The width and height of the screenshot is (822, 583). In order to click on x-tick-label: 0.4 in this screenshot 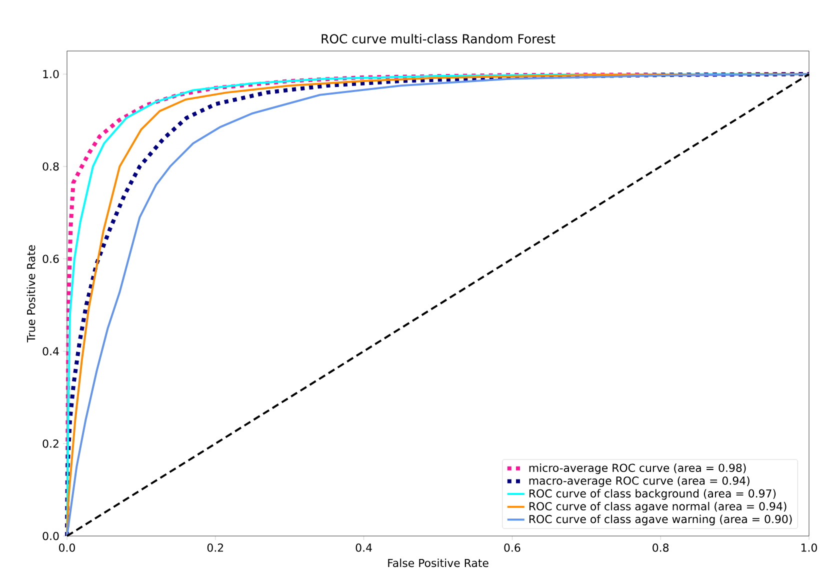, I will do `click(364, 548)`.